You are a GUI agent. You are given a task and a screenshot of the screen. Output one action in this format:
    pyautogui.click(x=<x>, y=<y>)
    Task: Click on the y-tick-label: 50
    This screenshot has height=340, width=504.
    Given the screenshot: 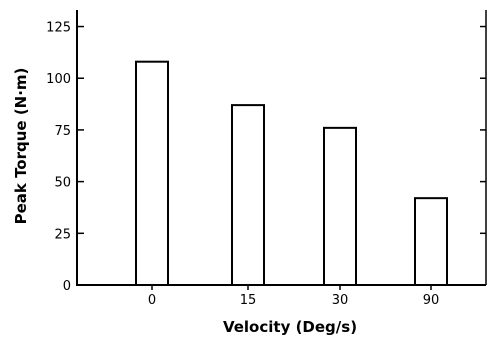 What is the action you would take?
    pyautogui.click(x=62, y=183)
    